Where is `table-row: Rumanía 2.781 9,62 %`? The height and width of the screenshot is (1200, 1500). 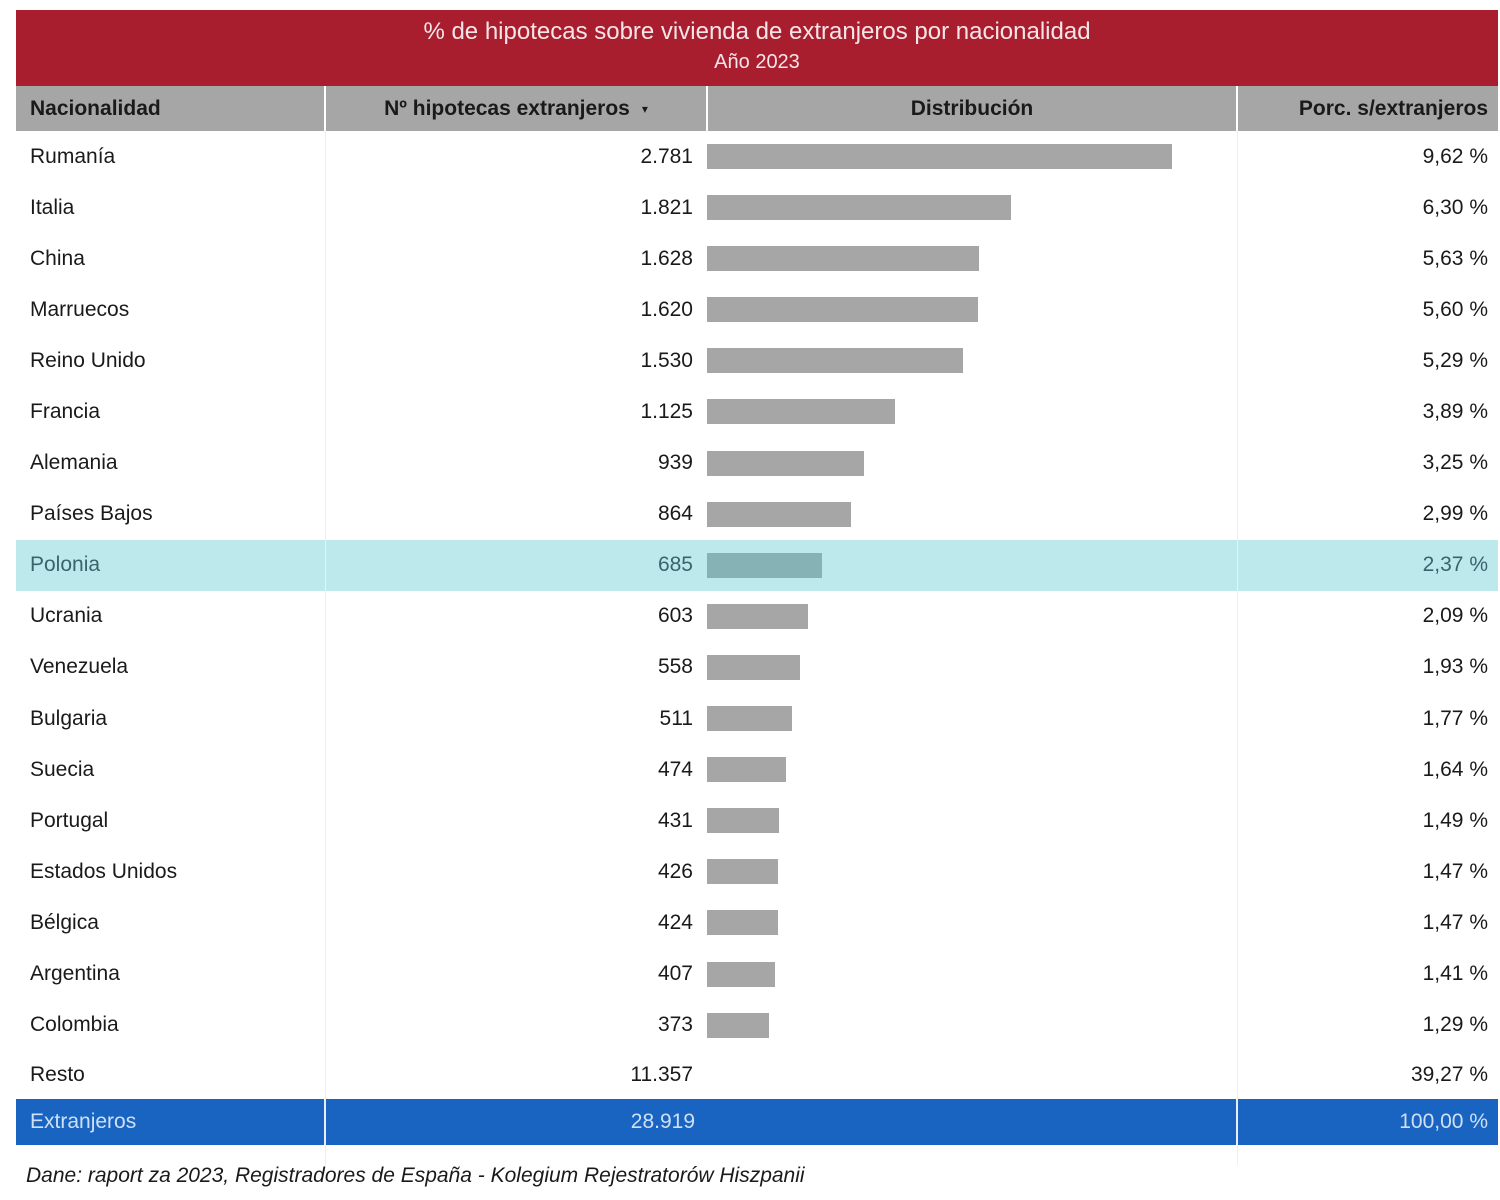 table-row: Rumanía 2.781 9,62 % is located at coordinates (757, 157).